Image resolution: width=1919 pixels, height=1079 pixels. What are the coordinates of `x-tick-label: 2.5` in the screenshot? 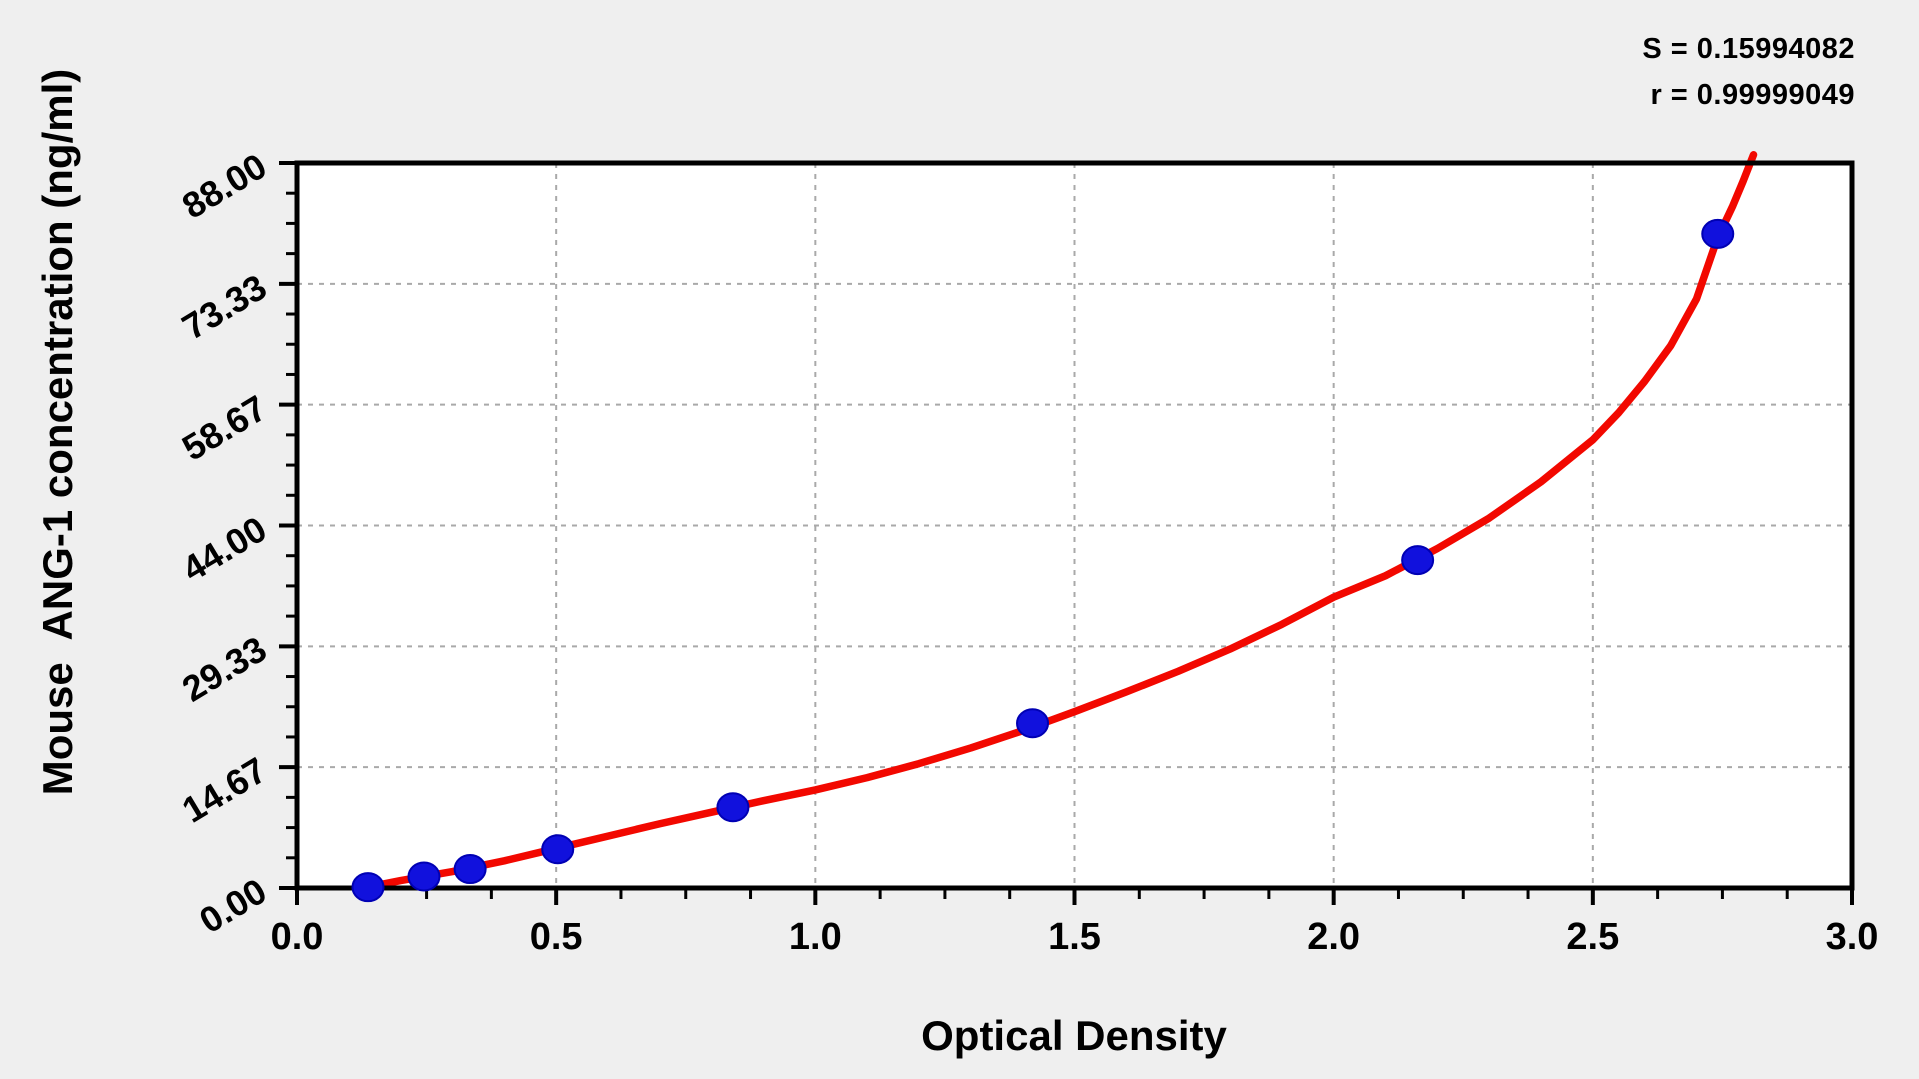 It's located at (1593, 937).